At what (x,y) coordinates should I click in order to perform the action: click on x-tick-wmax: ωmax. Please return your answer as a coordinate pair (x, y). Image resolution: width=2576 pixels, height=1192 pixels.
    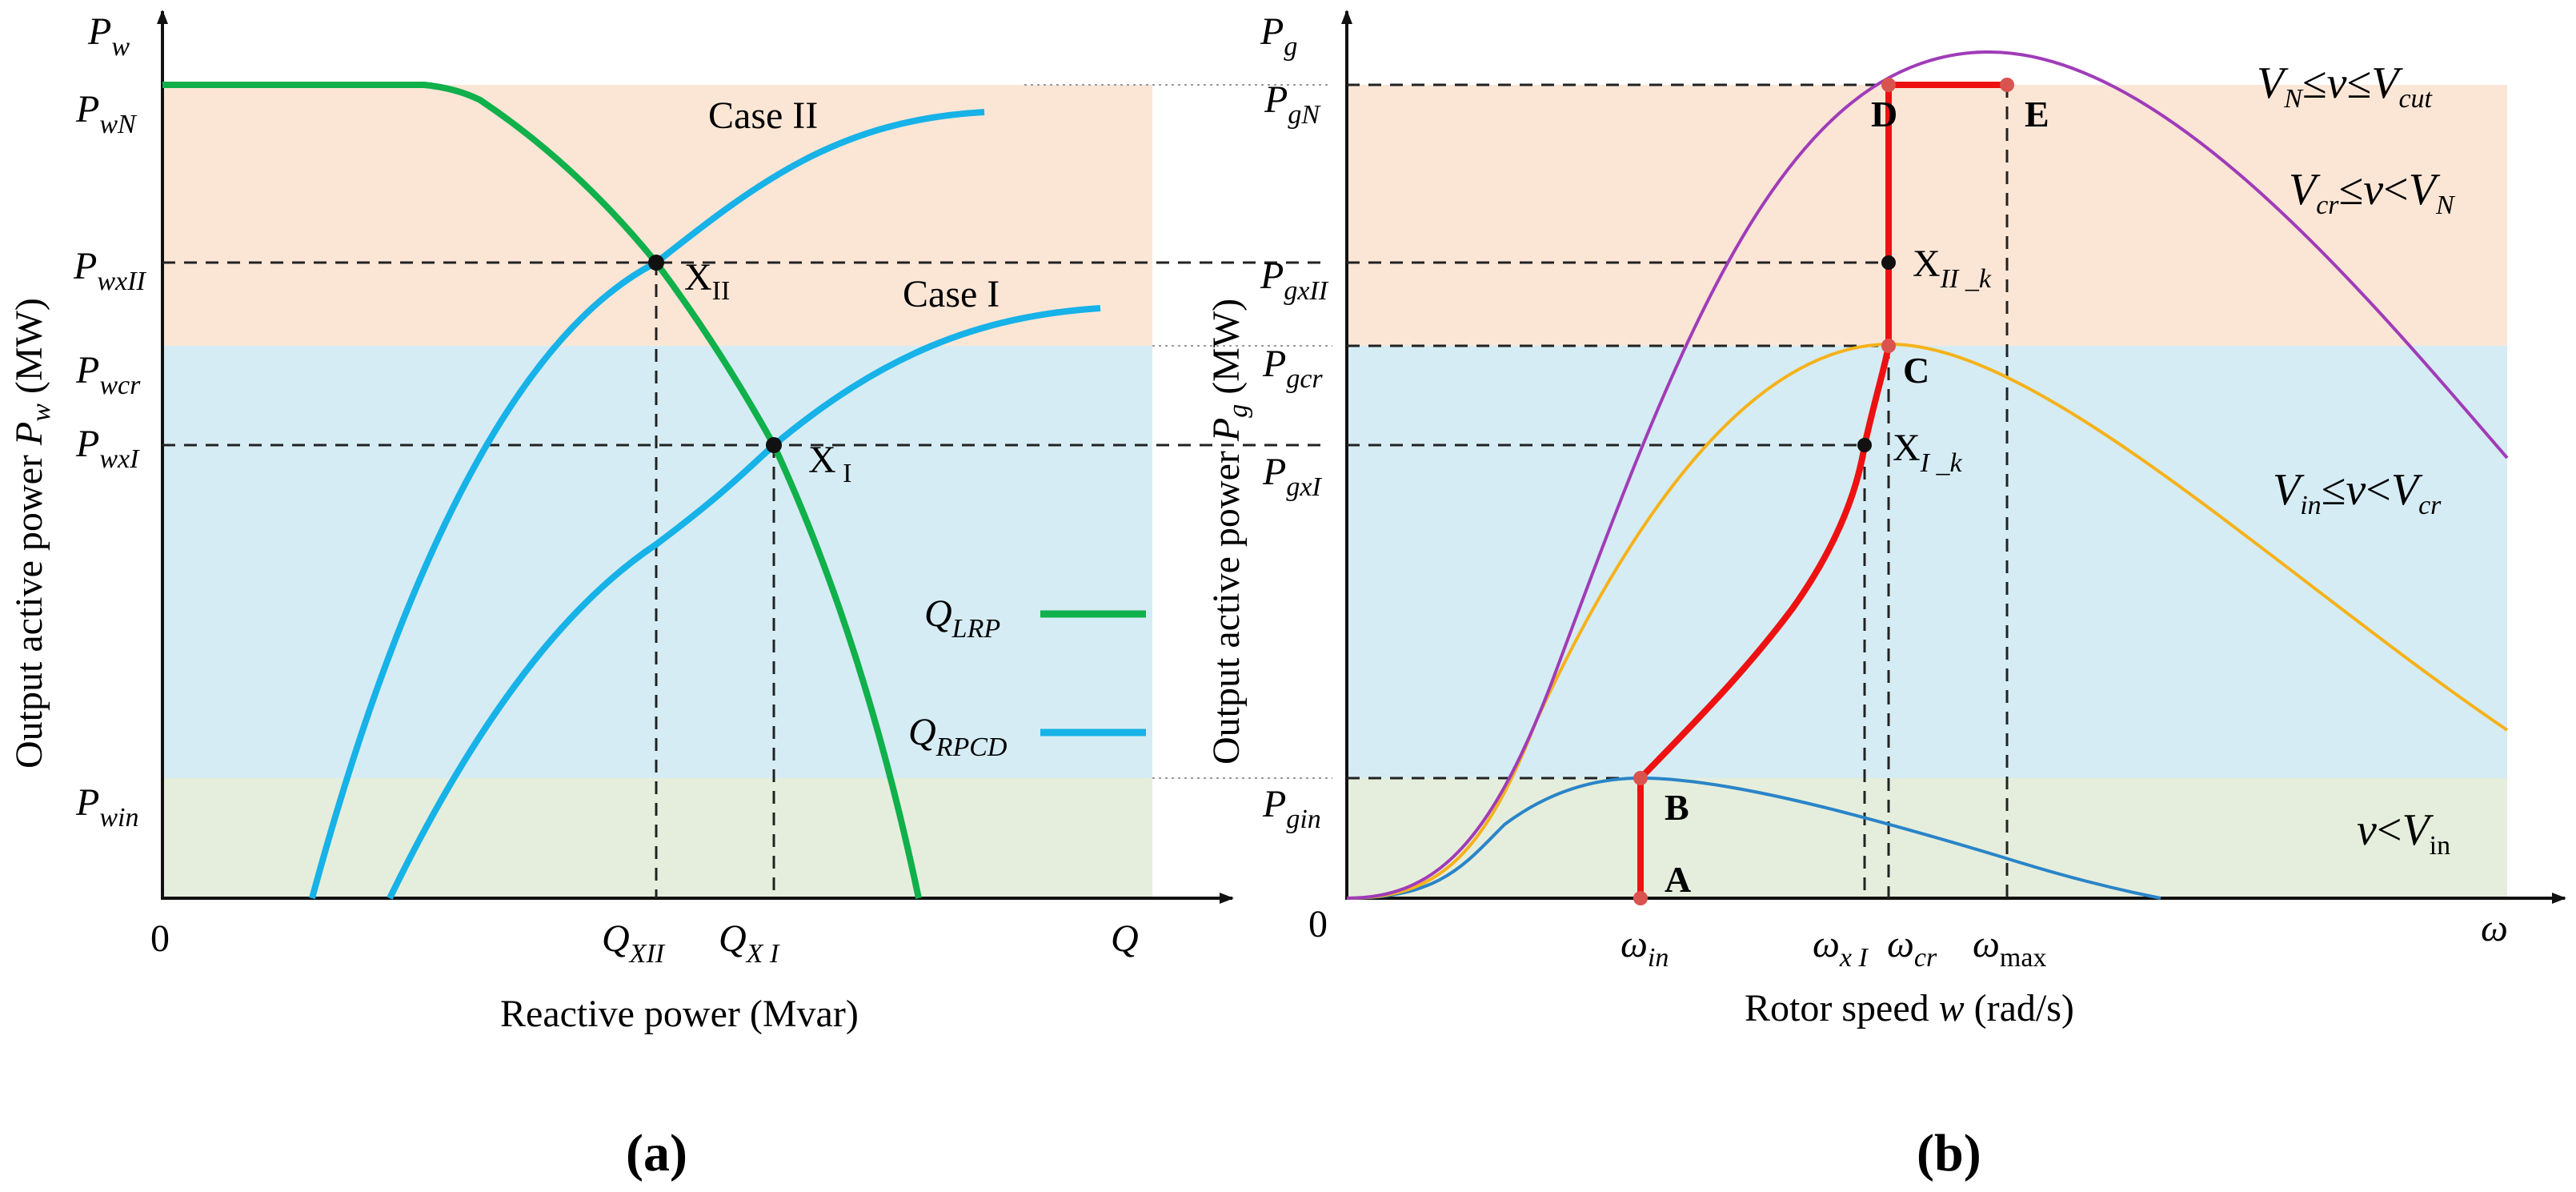
    Looking at the image, I should click on (2009, 948).